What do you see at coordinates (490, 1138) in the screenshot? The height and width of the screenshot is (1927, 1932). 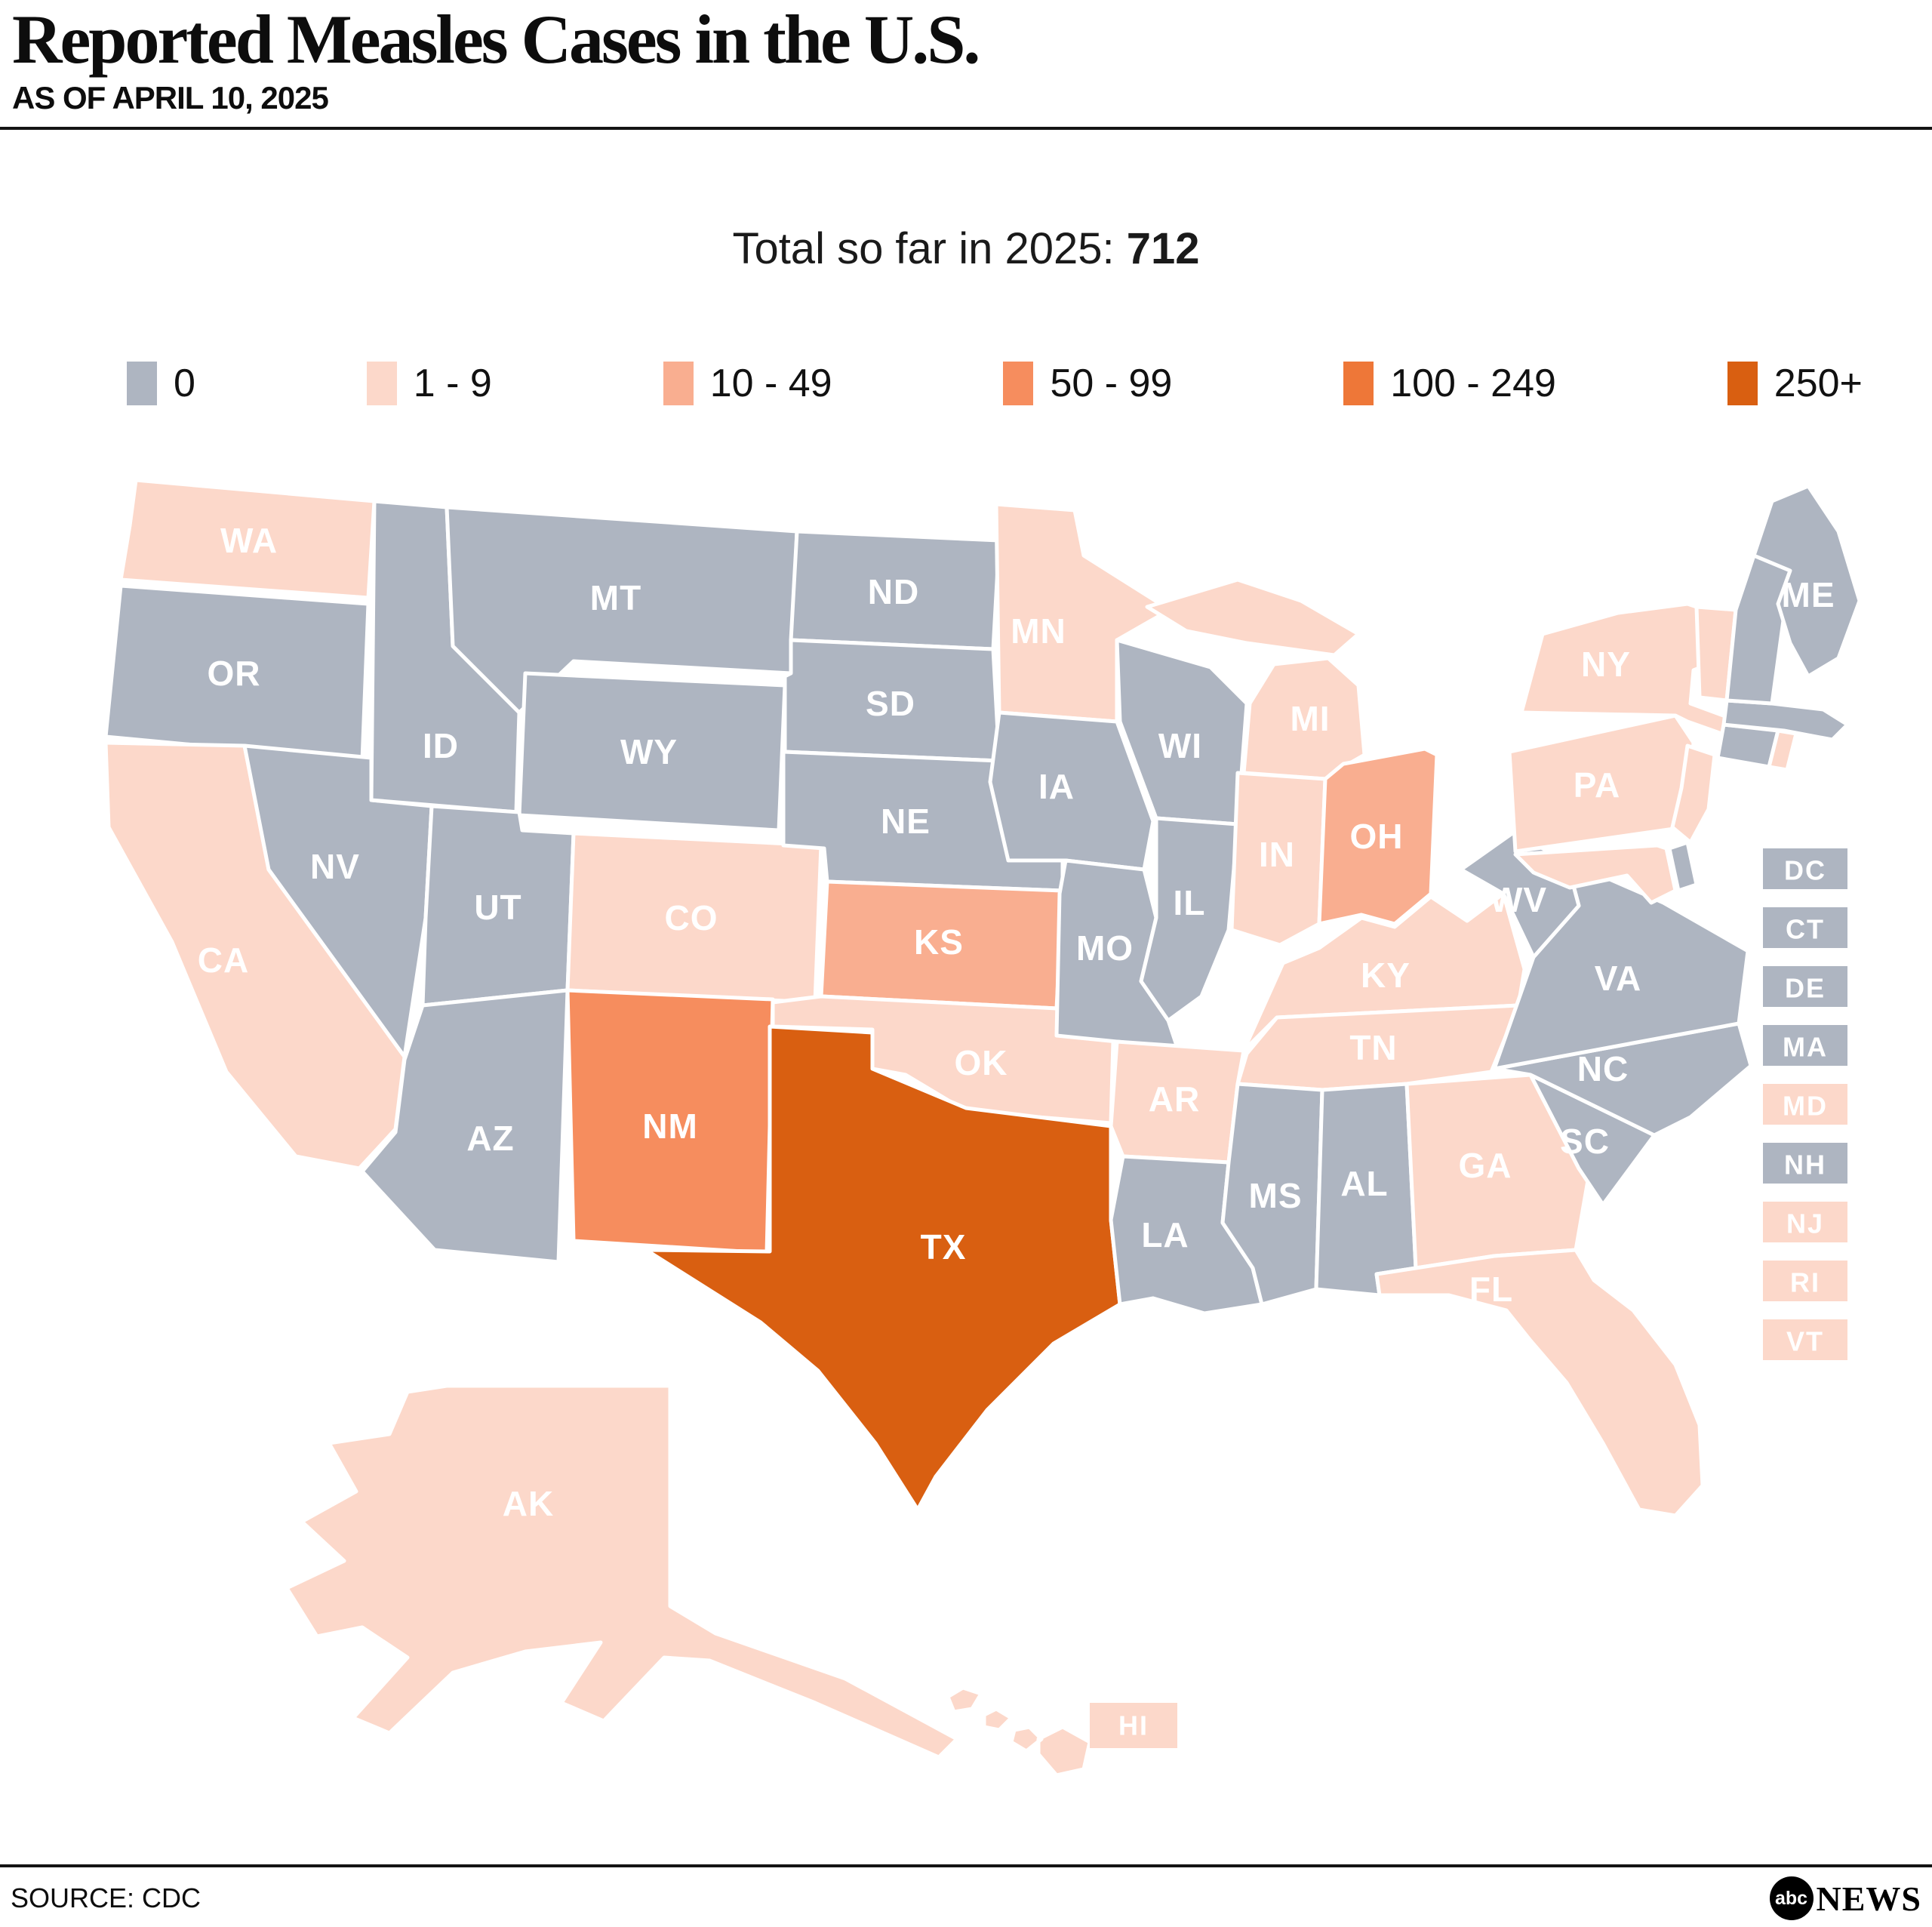 I see `state-label-AZ: AZ` at bounding box center [490, 1138].